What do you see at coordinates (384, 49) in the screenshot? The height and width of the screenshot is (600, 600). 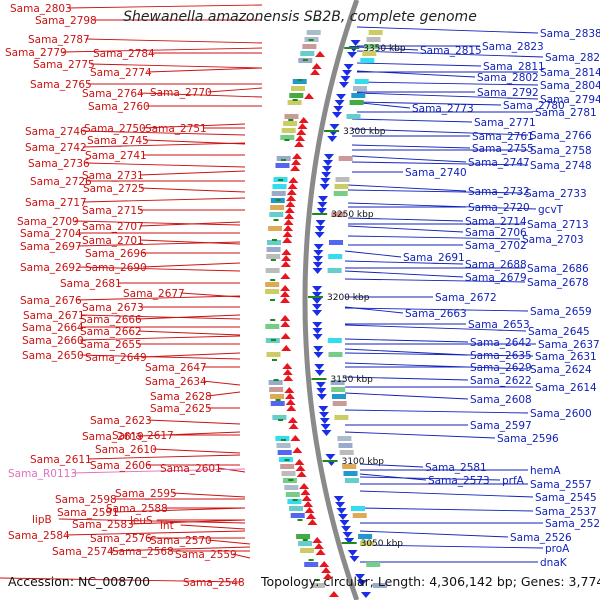 I see `kbp-tick-label: 3350 kbp` at bounding box center [384, 49].